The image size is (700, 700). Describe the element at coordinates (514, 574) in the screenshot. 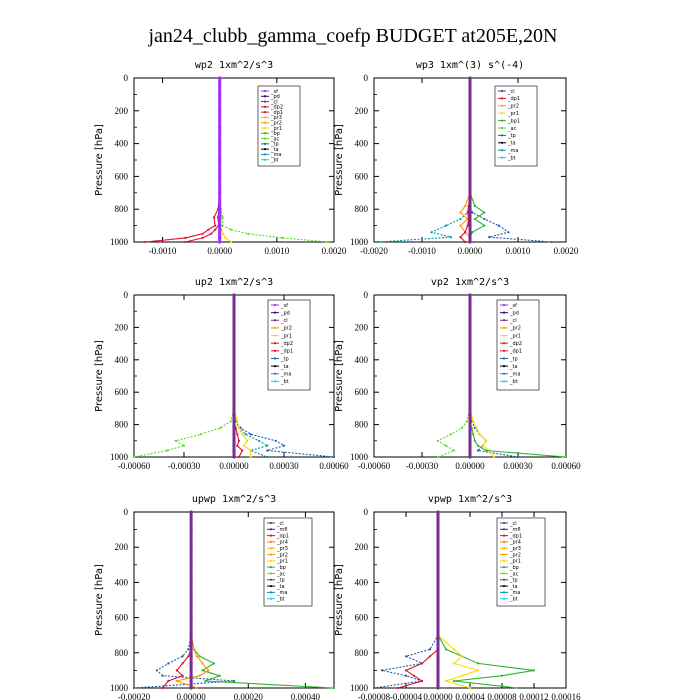

I see `legend-label: _ac` at that location.